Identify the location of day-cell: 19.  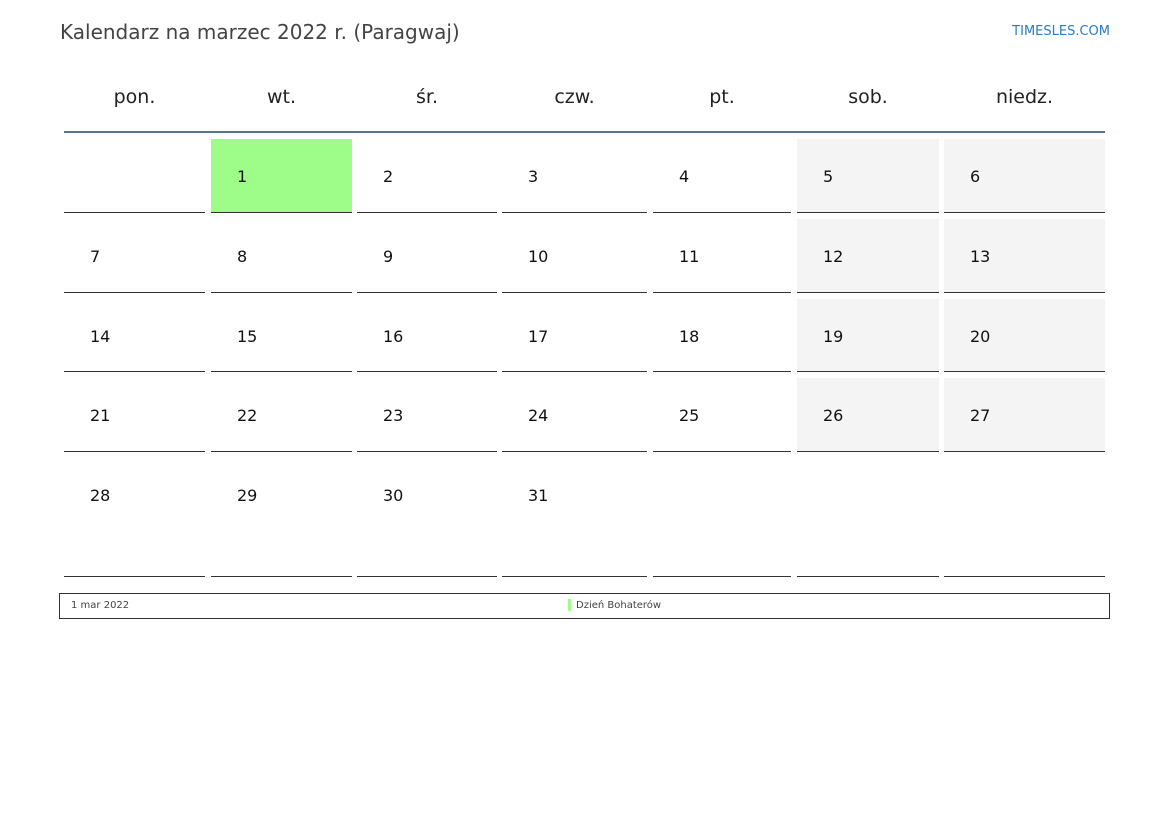
(868, 335).